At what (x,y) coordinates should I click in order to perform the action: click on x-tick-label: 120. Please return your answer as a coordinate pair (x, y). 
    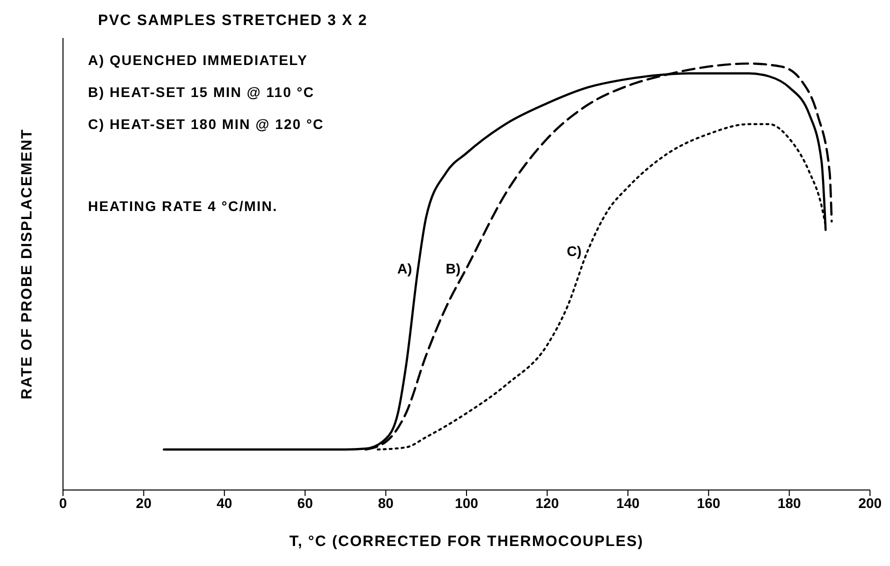
    Looking at the image, I should click on (548, 502).